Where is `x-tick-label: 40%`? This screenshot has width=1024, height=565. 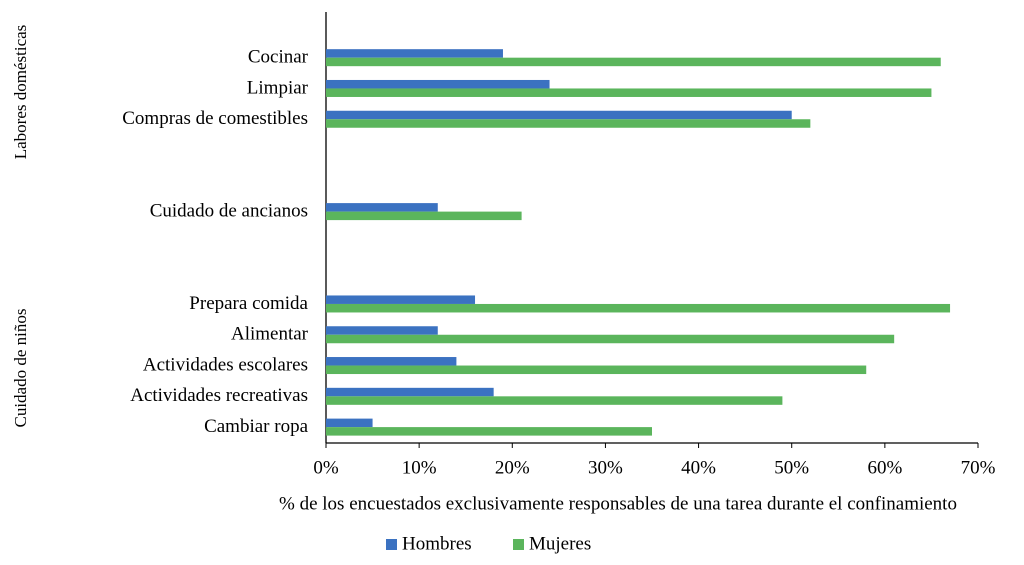 x-tick-label: 40% is located at coordinates (698, 467).